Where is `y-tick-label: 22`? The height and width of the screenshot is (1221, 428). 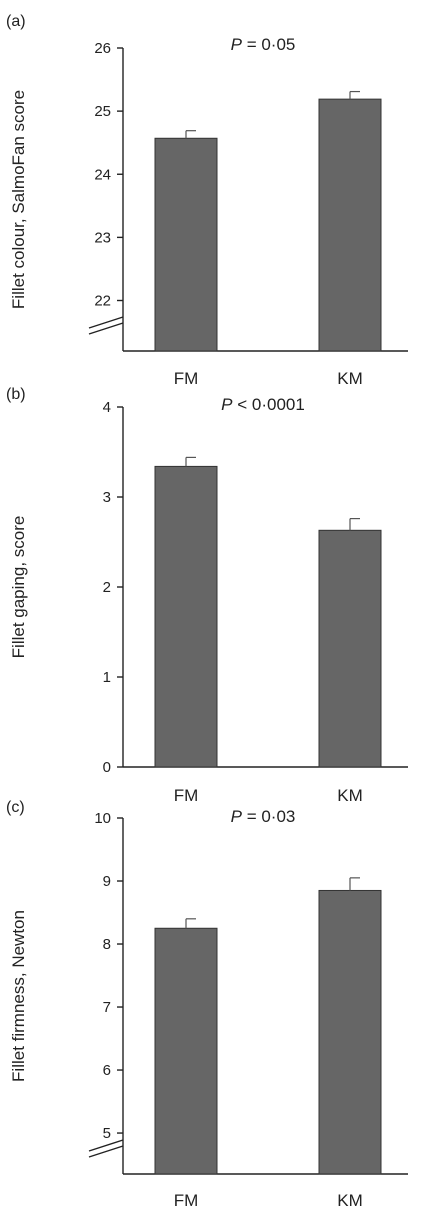
y-tick-label: 22 is located at coordinates (102, 301).